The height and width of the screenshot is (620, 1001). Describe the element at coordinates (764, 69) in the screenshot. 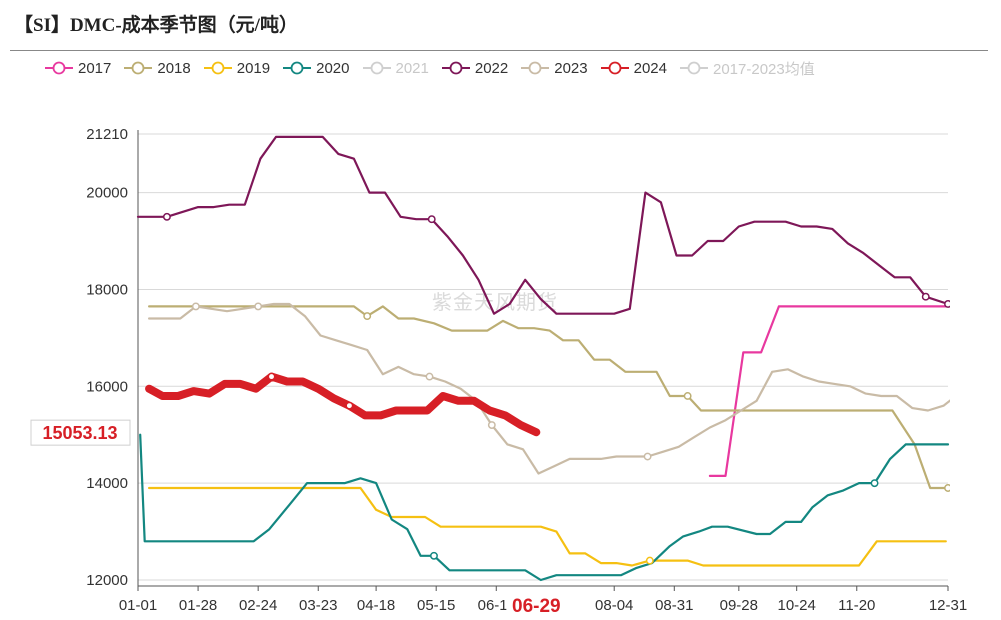

I see `legend-label: 2017-2023均值` at that location.